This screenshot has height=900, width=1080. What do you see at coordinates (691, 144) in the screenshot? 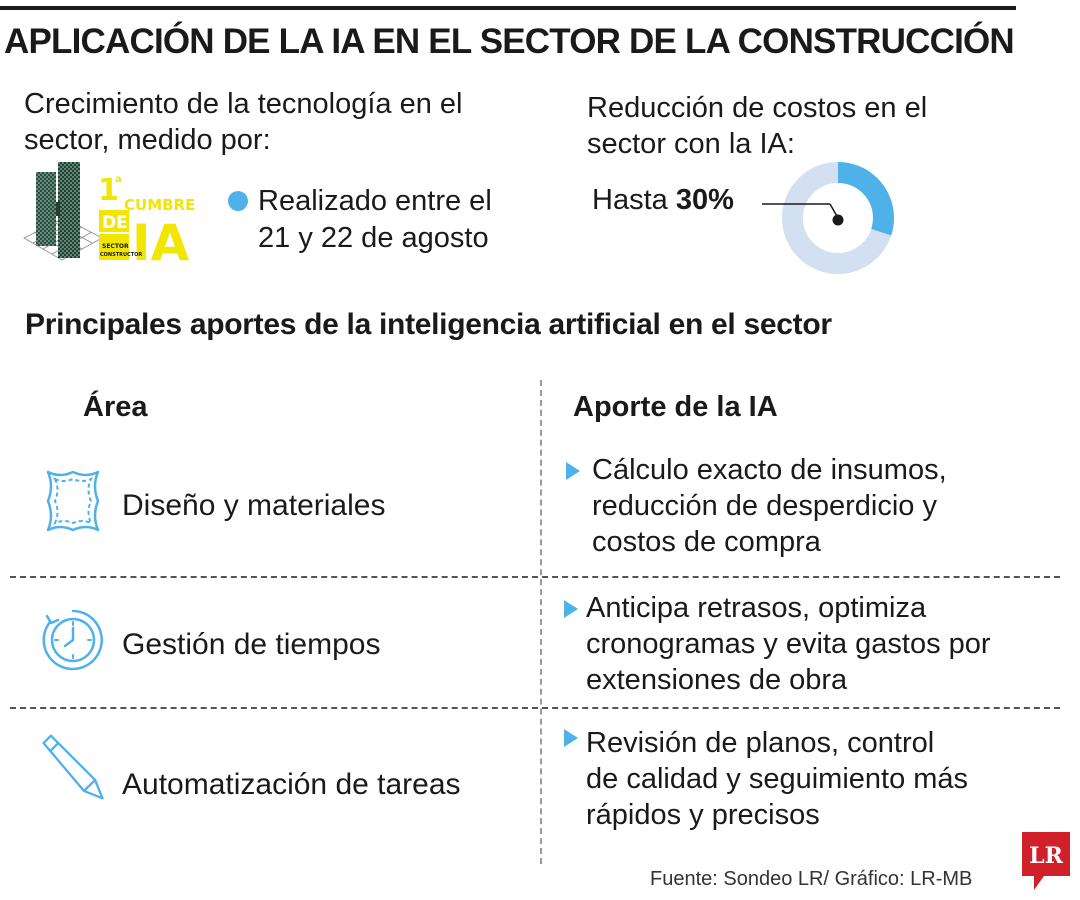
I see `cost-lead-line2: sector con la IA:` at bounding box center [691, 144].